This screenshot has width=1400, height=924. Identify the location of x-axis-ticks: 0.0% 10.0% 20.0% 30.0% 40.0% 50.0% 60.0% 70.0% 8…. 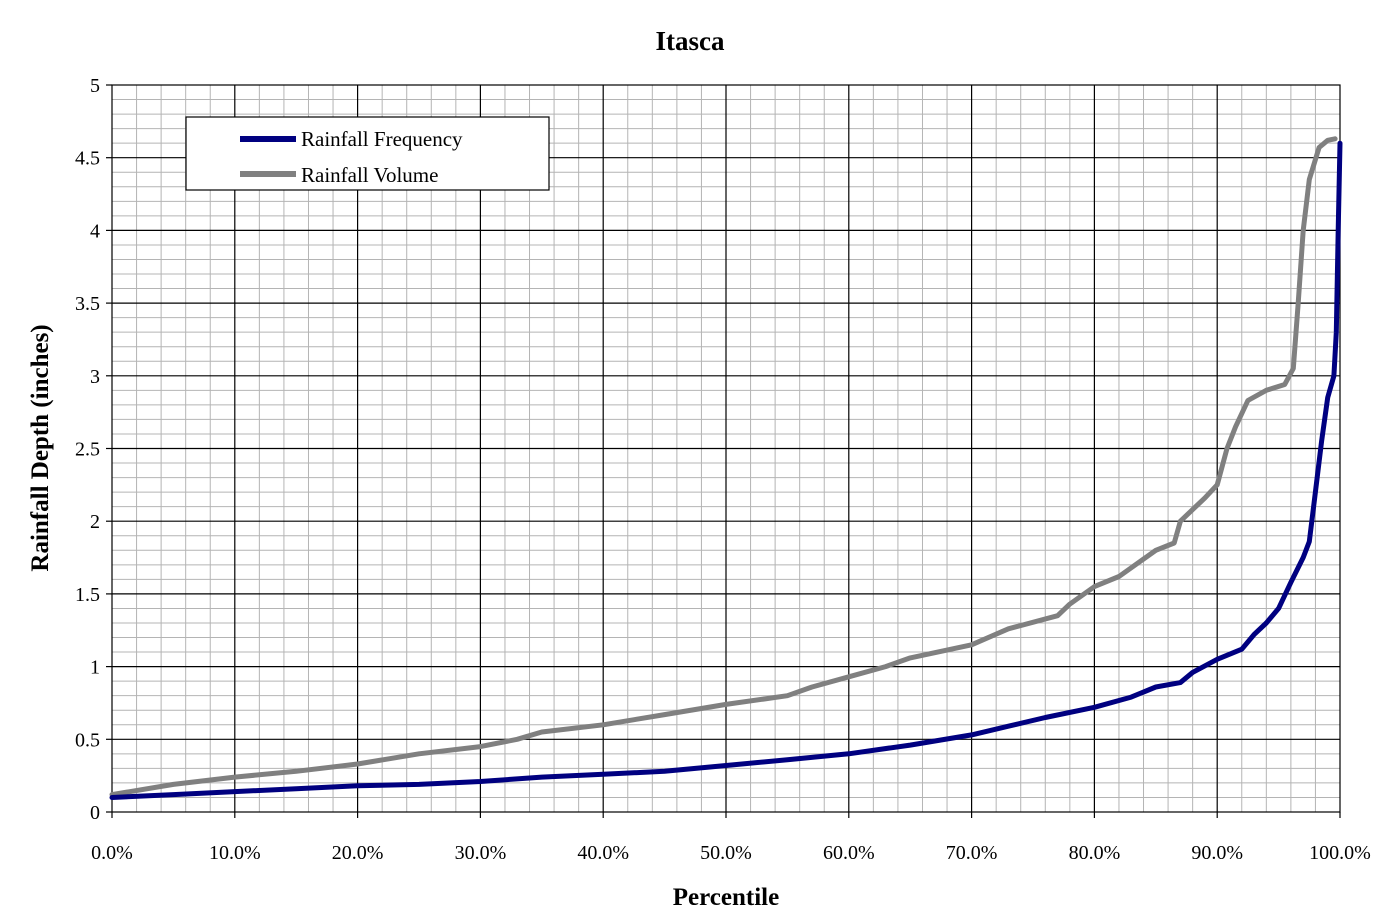
(731, 838).